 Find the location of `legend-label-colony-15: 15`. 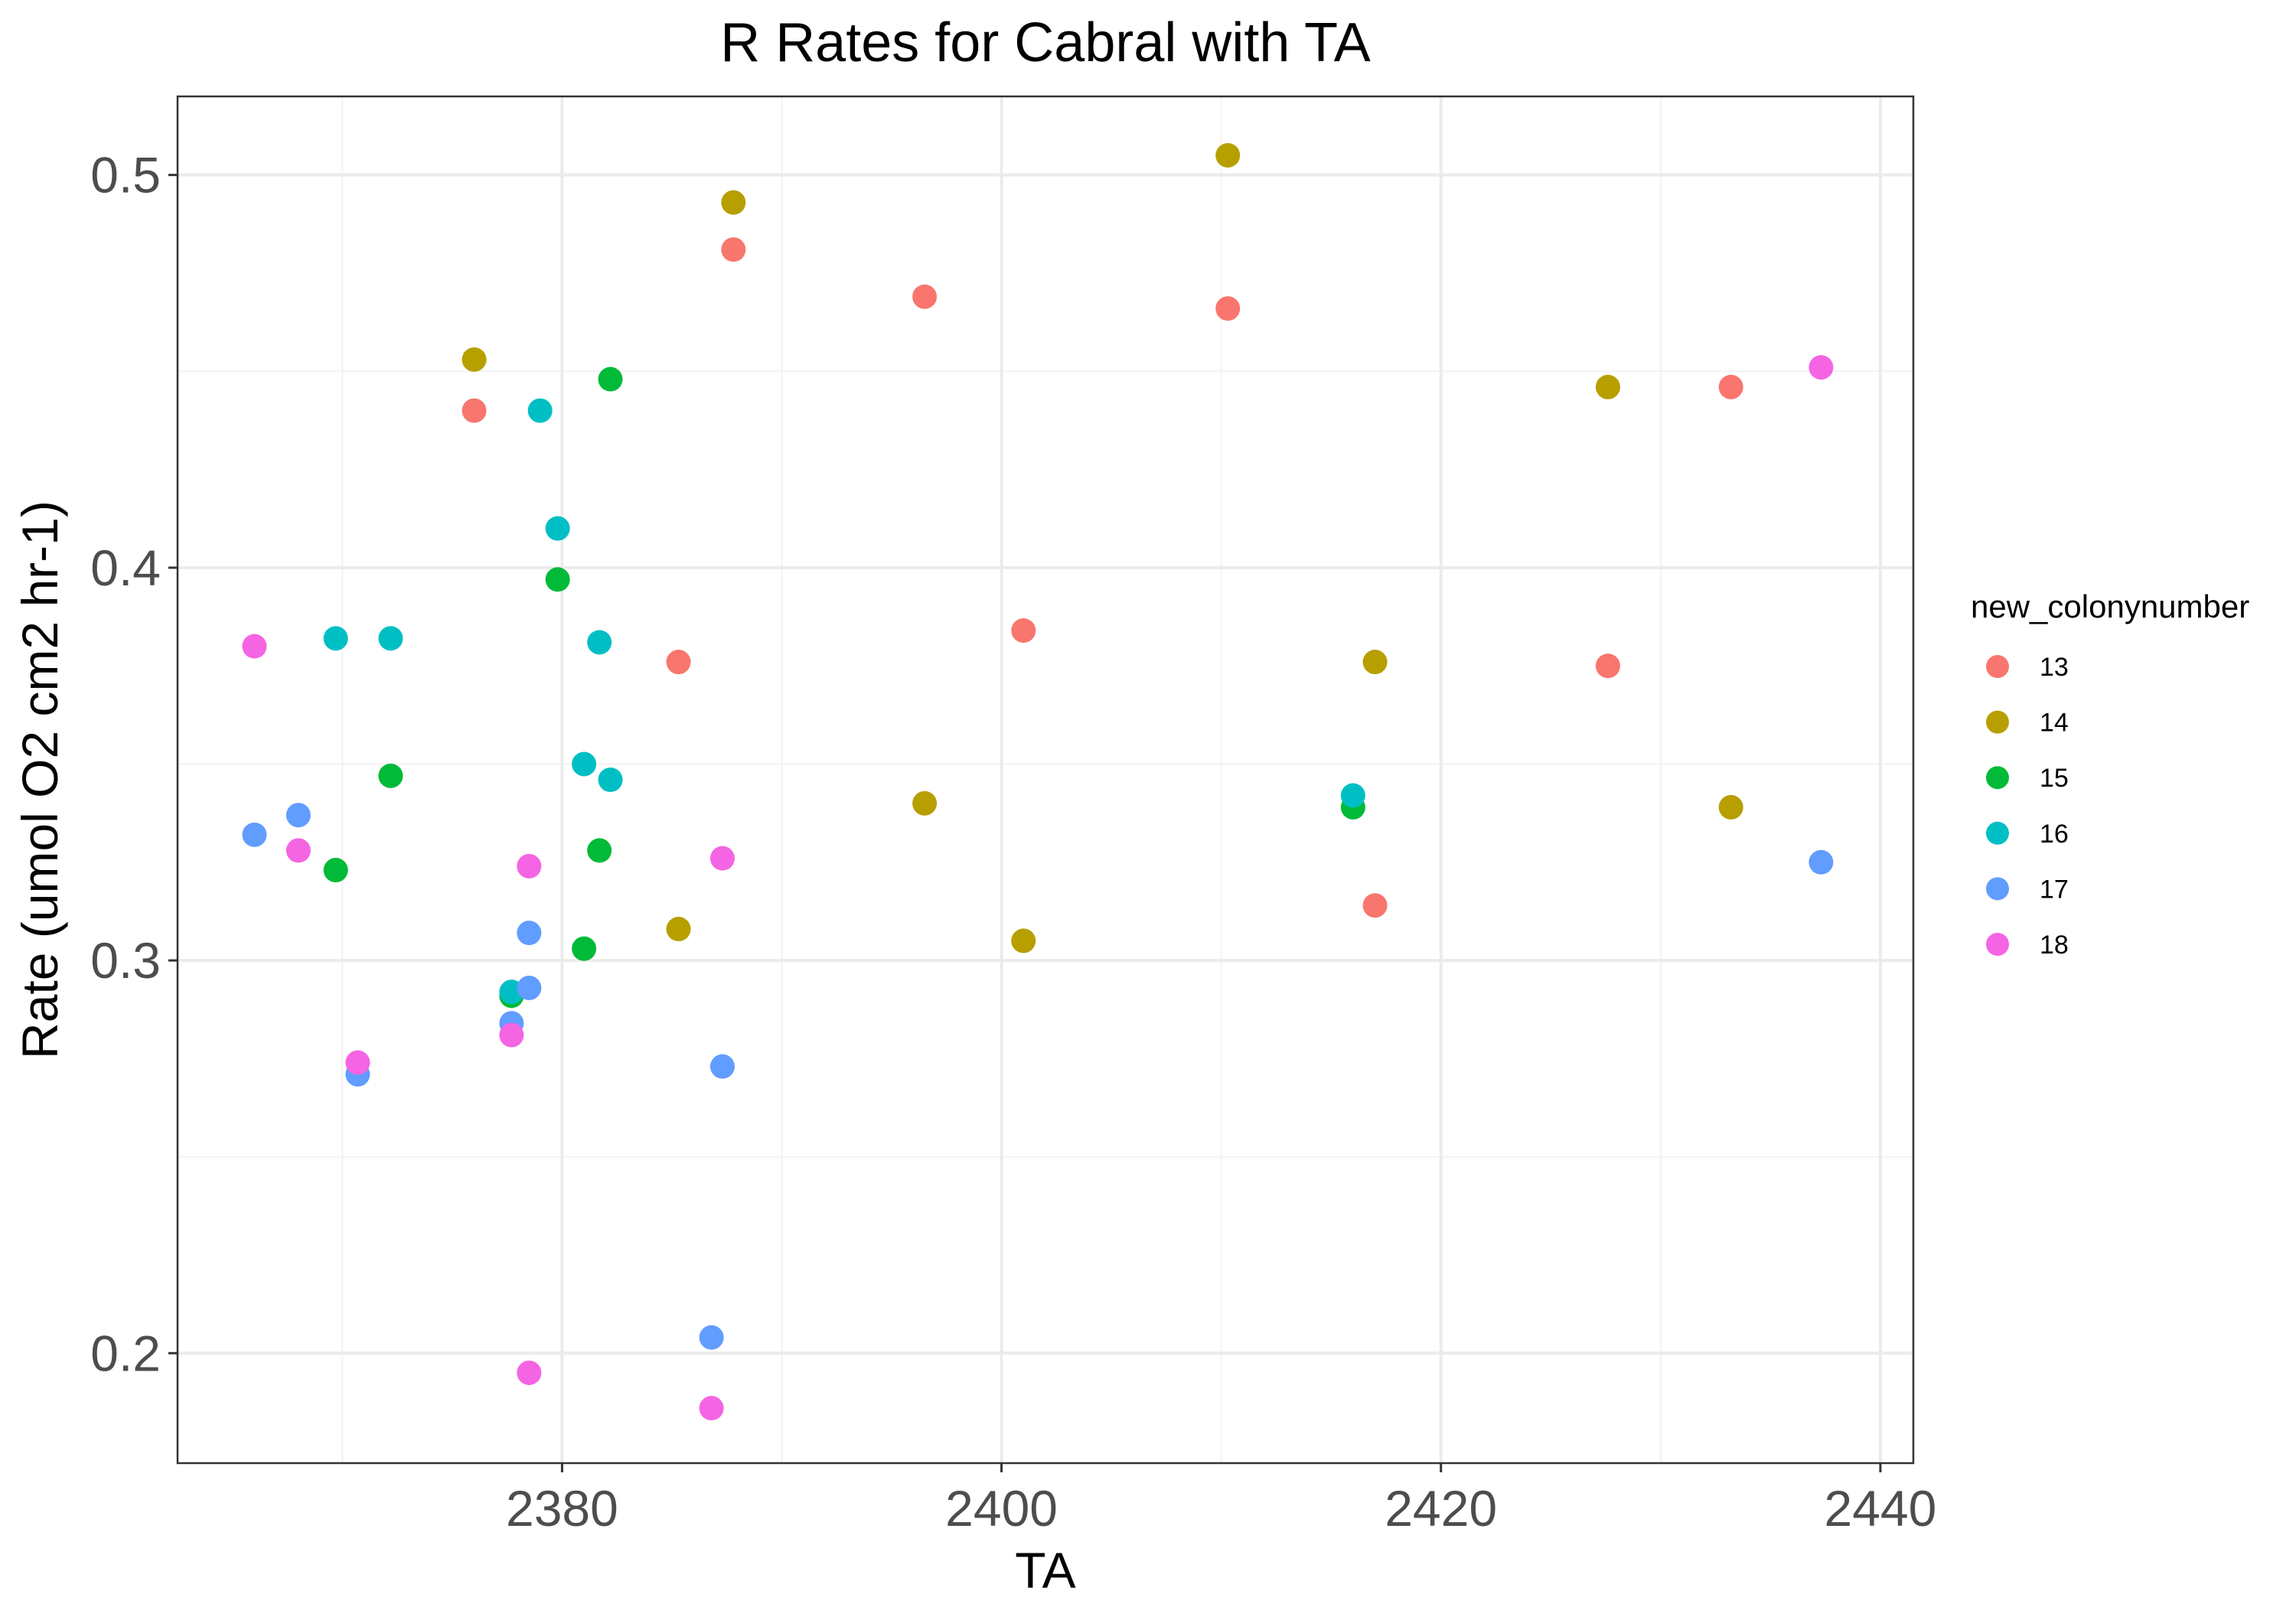

legend-label-colony-15: 15 is located at coordinates (2054, 778).